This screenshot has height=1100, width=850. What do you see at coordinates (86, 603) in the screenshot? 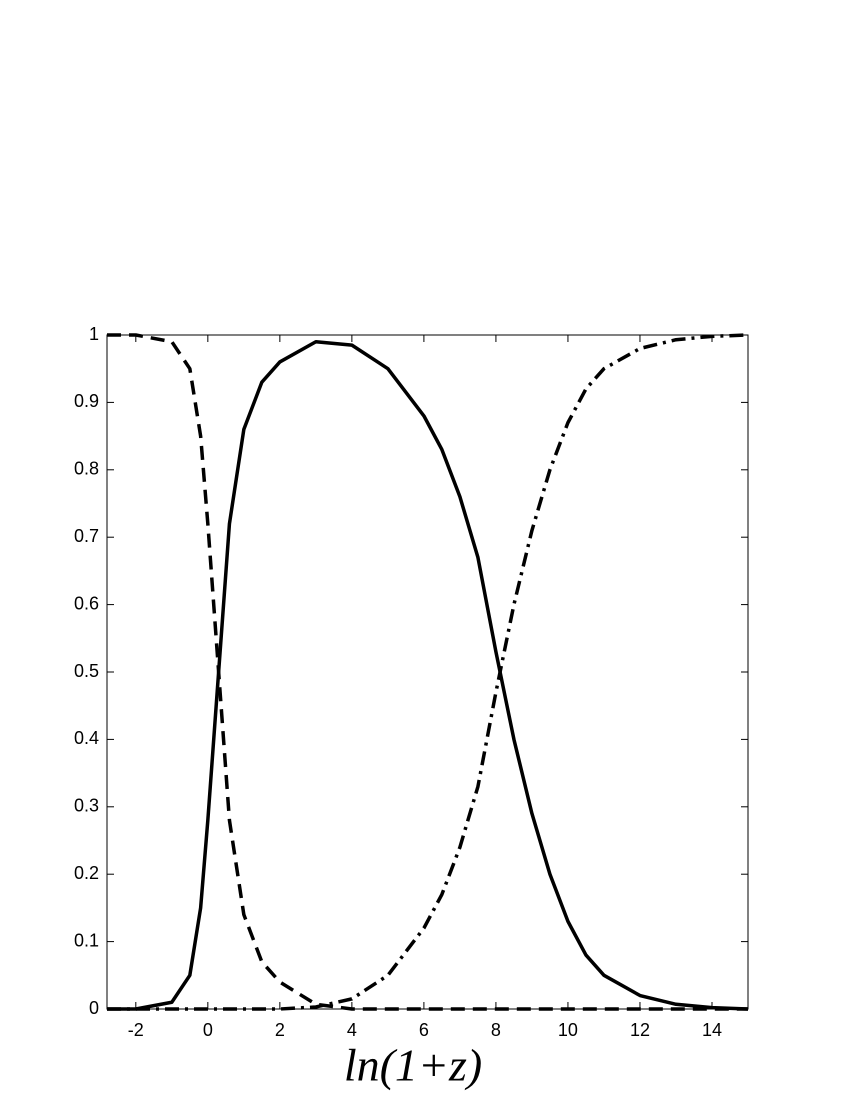
I see `y-tick-label: 0.6` at bounding box center [86, 603].